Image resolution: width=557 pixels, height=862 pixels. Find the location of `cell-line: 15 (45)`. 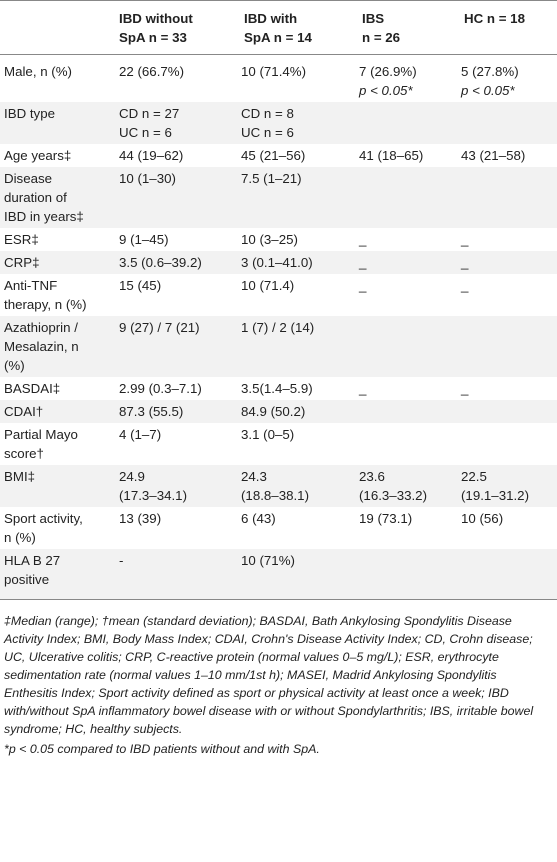

cell-line: 15 (45) is located at coordinates (140, 285).